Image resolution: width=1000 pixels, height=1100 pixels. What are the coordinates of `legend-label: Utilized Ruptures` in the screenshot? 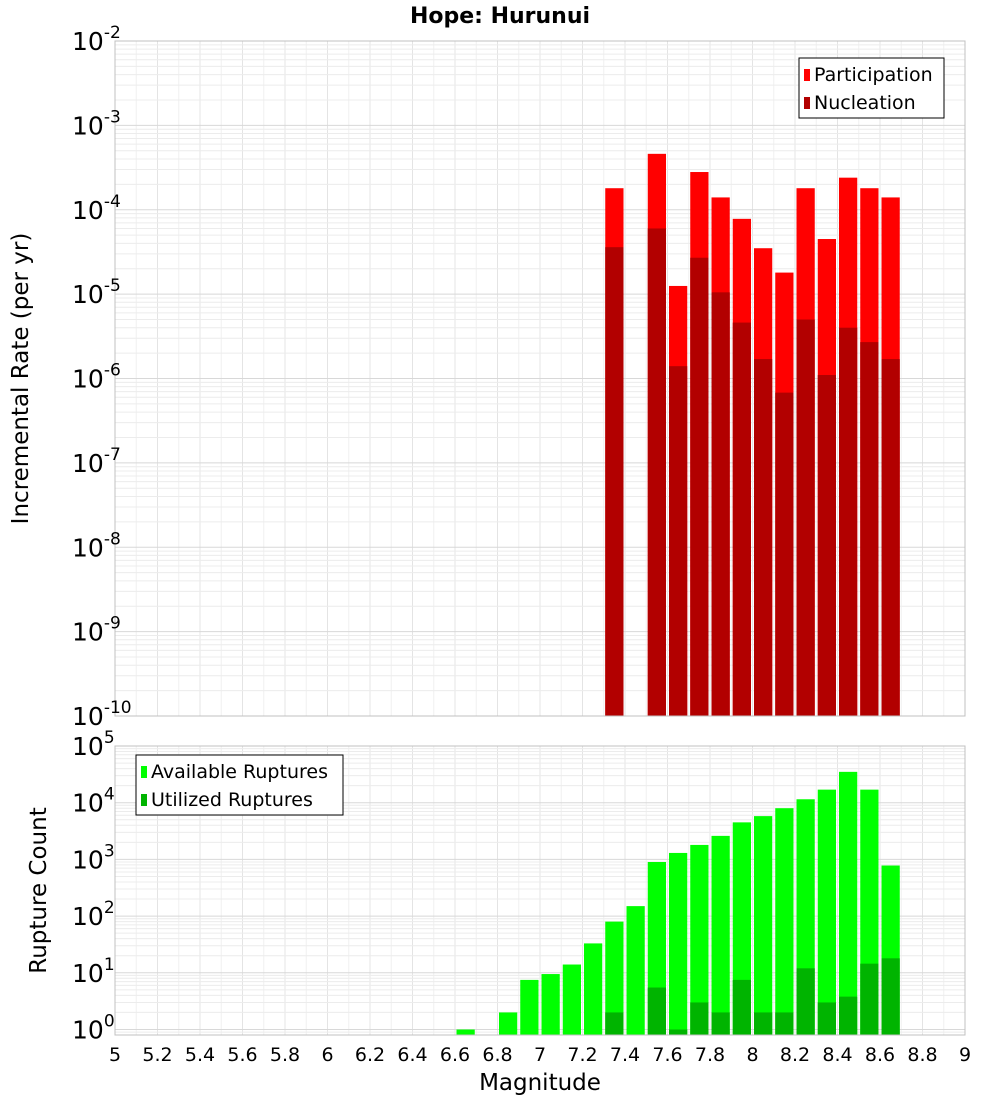 It's located at (232, 800).